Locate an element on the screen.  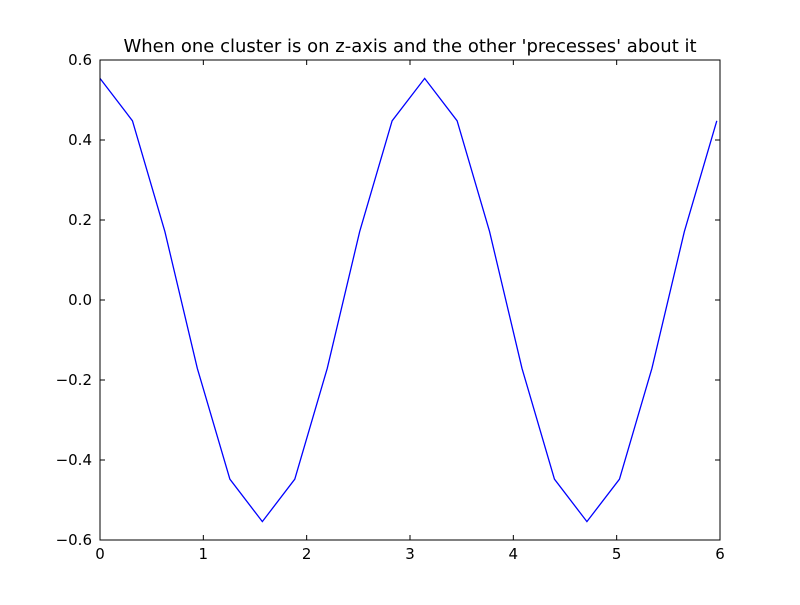
y-tick-label: −0.2 is located at coordinates (74, 380).